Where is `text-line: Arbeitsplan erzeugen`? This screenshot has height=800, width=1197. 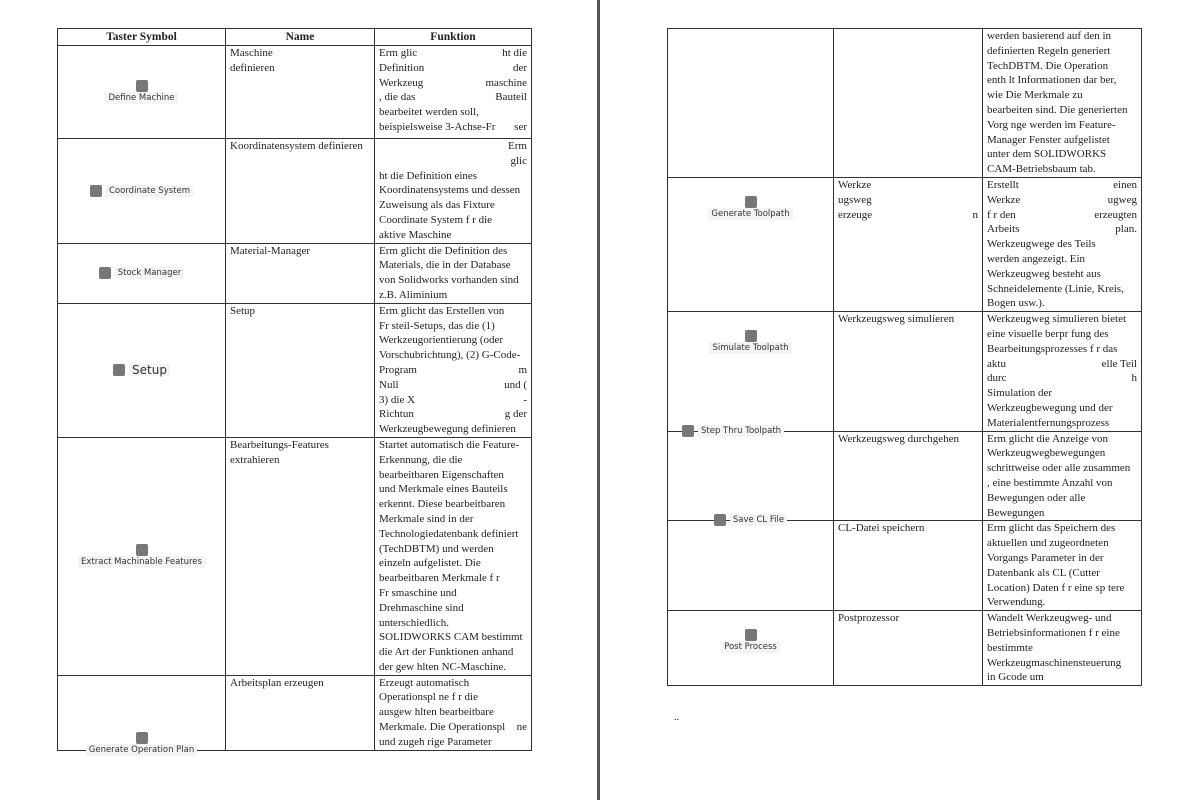
text-line: Arbeitsplan erzeugen is located at coordinates (300, 683).